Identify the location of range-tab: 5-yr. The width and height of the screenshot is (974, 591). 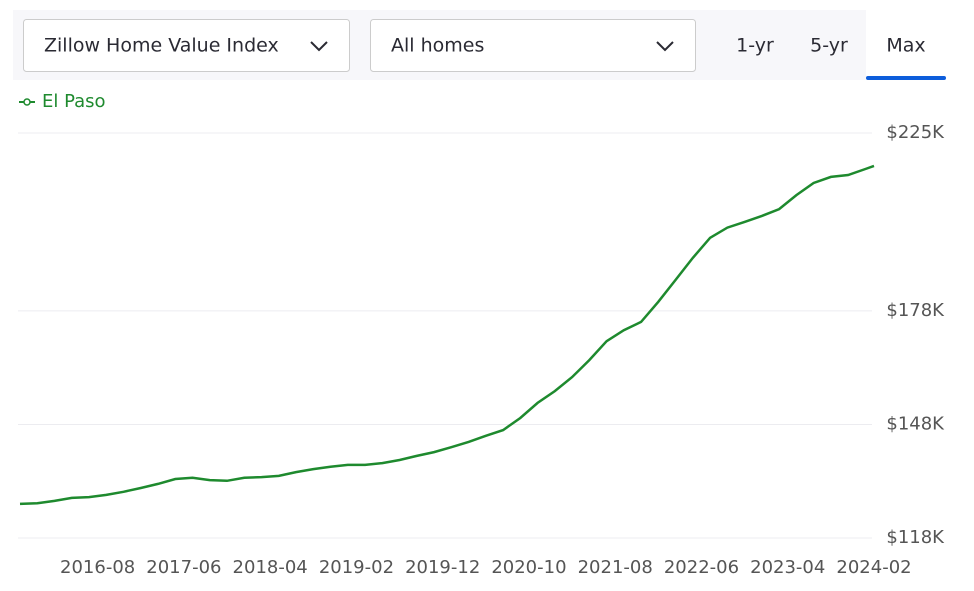
(829, 46).